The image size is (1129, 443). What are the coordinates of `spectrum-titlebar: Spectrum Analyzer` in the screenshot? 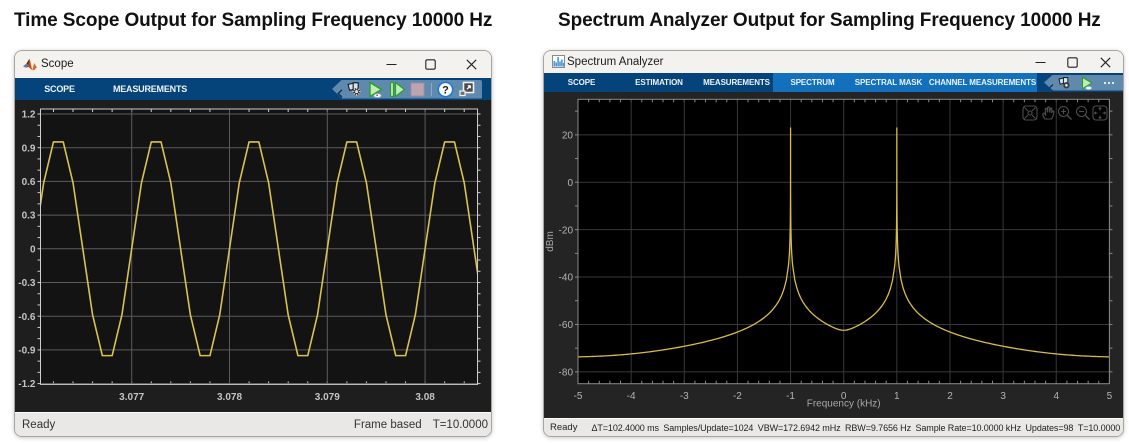 It's located at (833, 62).